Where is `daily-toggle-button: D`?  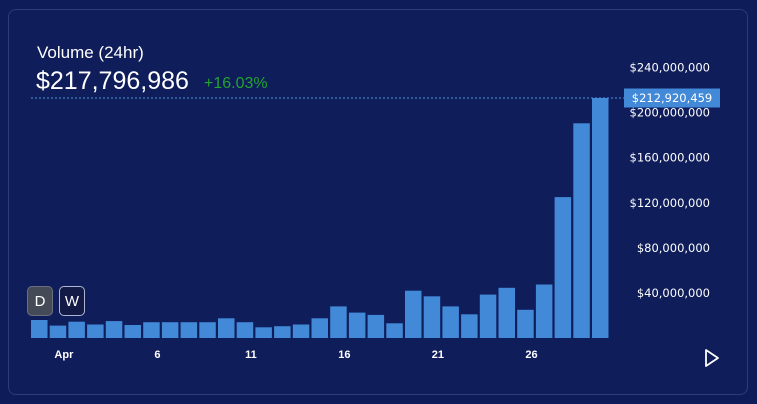 daily-toggle-button: D is located at coordinates (40, 301).